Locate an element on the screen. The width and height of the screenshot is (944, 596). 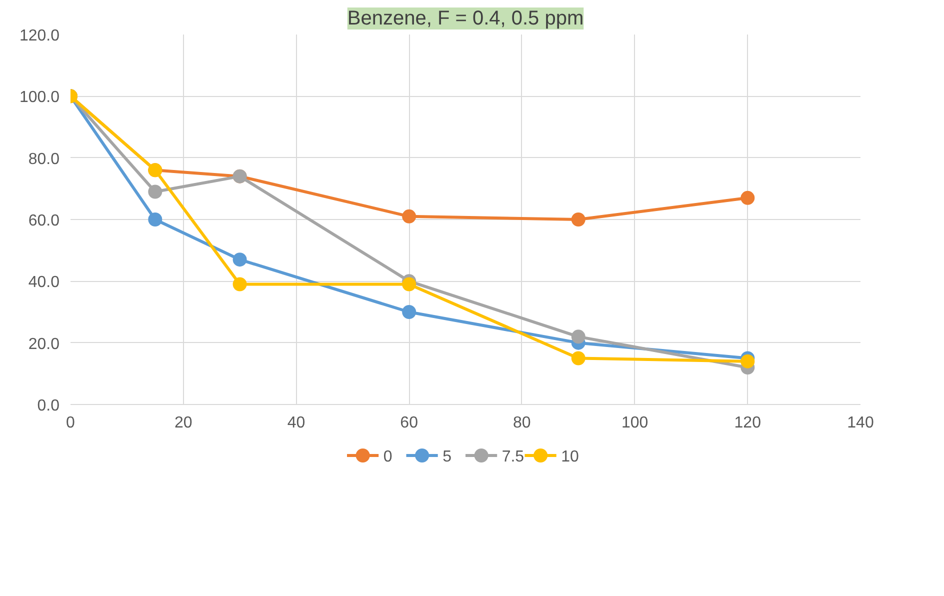
legend-label: 0 is located at coordinates (387, 457).